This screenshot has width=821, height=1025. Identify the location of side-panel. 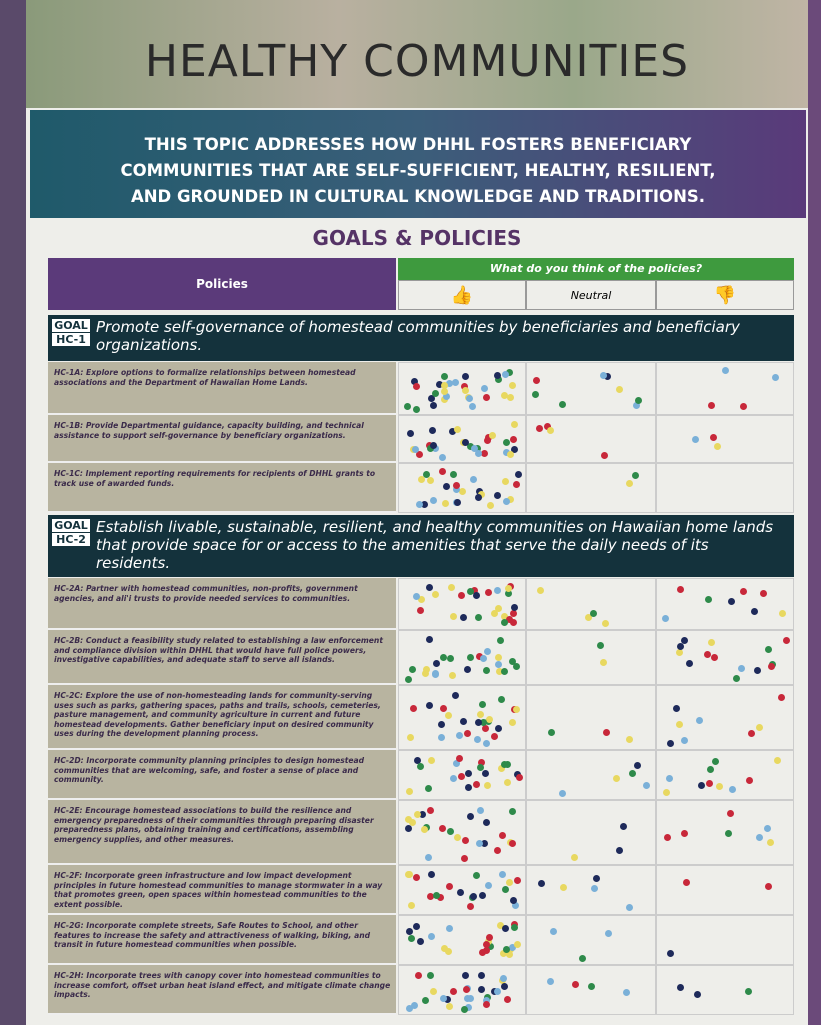
(13, 512).